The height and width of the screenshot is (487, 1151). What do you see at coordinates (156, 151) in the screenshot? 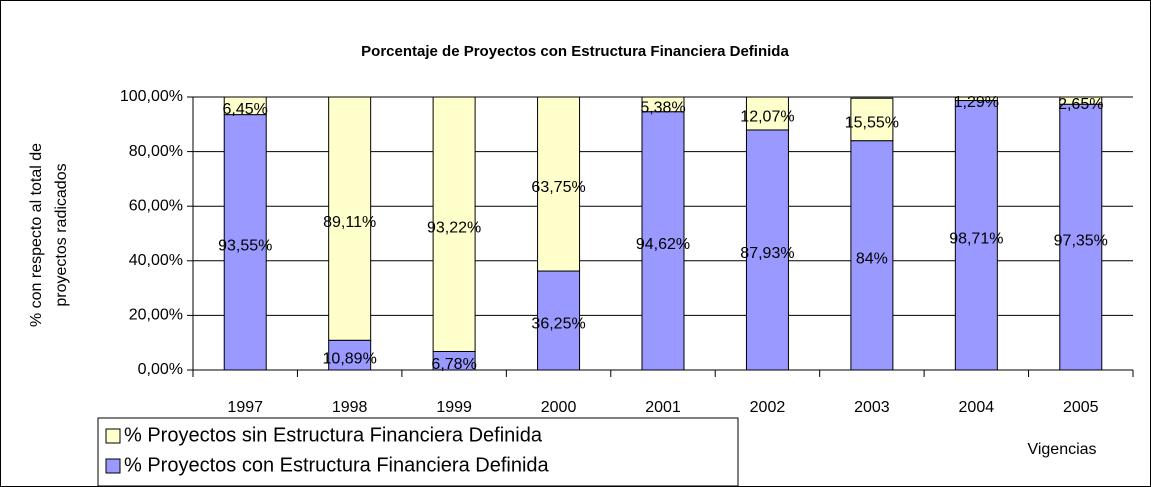
I see `y-tick-label: 80,00%` at bounding box center [156, 151].